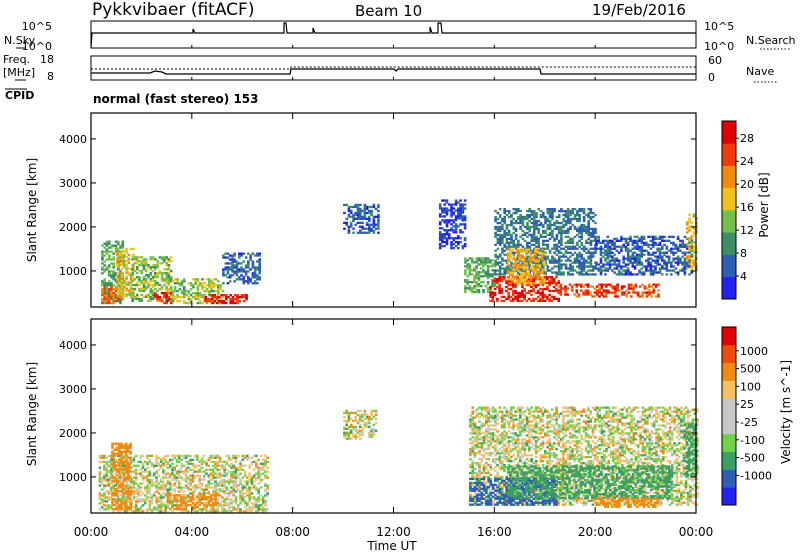 The image size is (800, 554). I want to click on nsky-trace, so click(393, 35).